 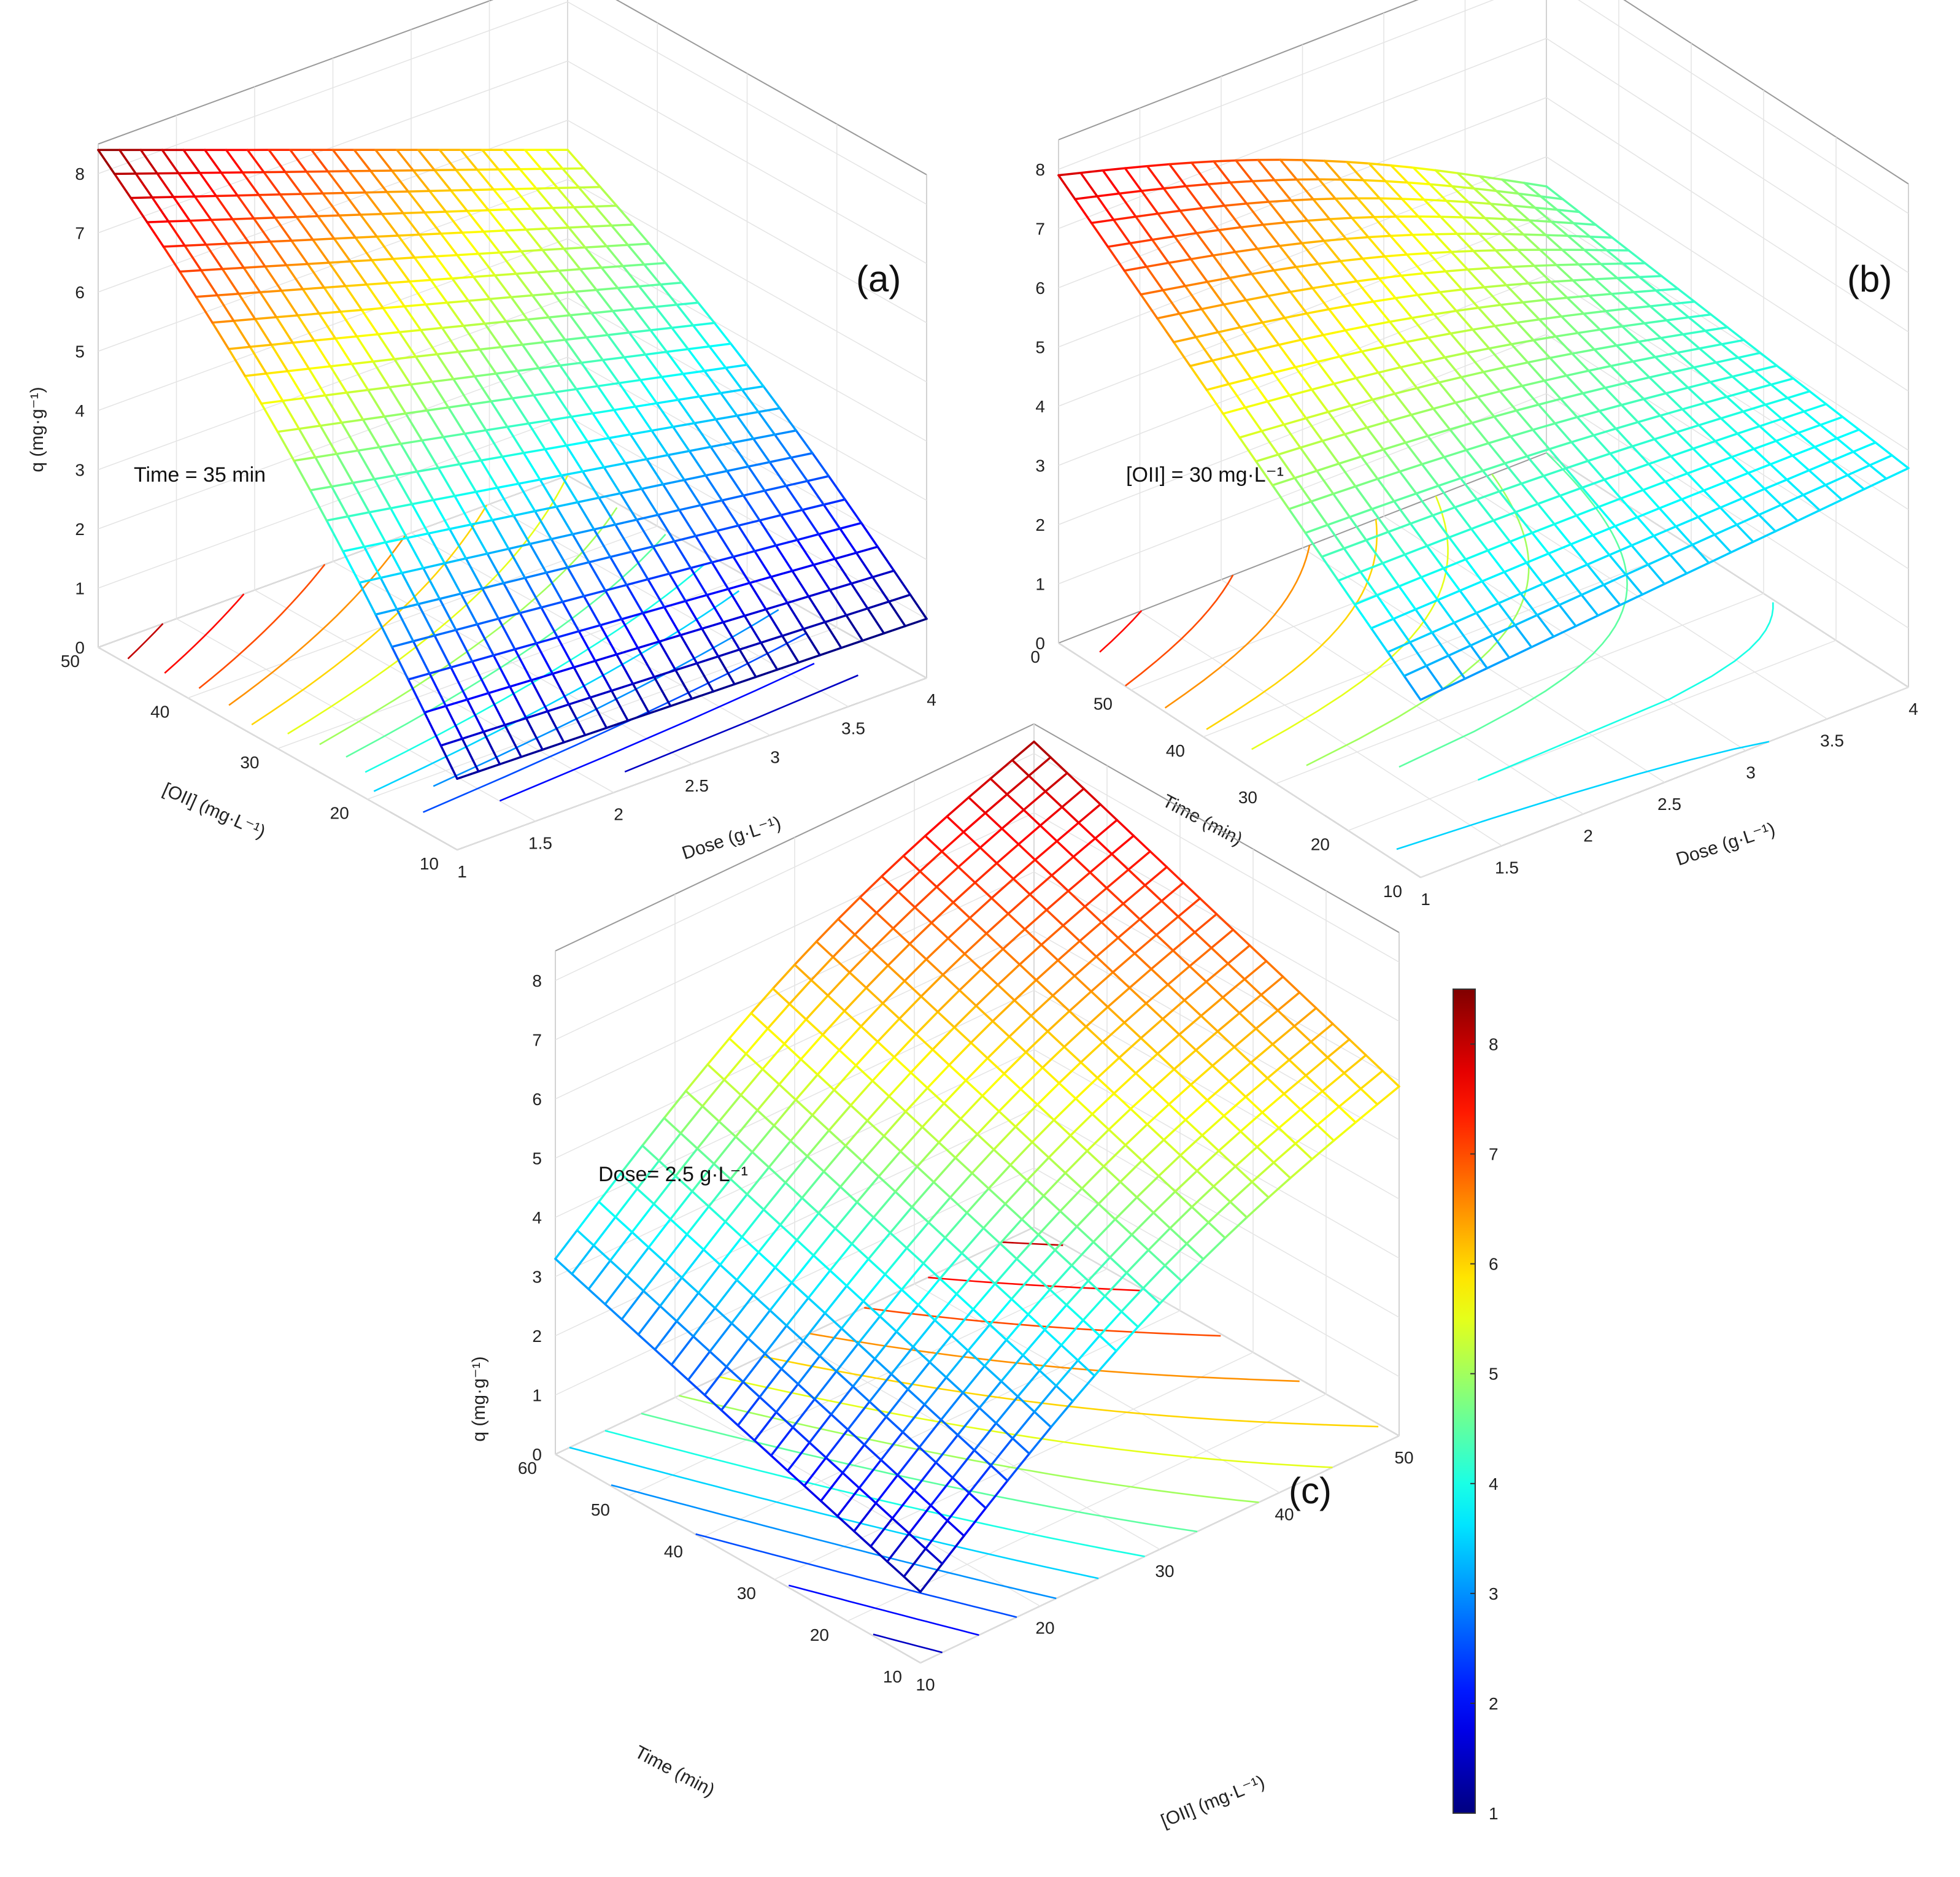 I want to click on panel-c-z-tick: 5, so click(x=537, y=1158).